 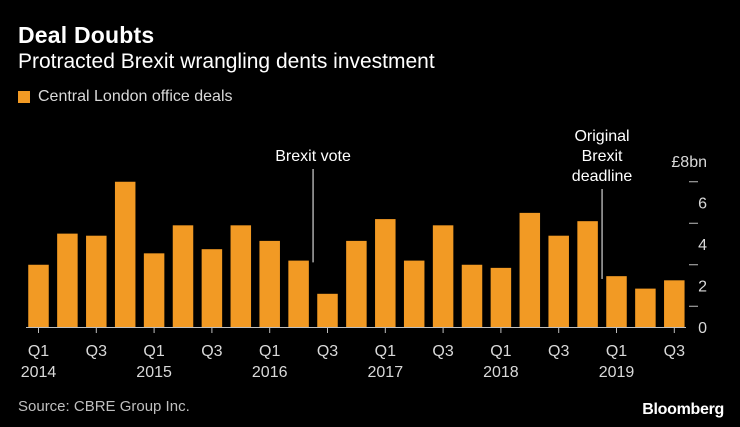 What do you see at coordinates (617, 372) in the screenshot?
I see `x-axis-year-label: 2019` at bounding box center [617, 372].